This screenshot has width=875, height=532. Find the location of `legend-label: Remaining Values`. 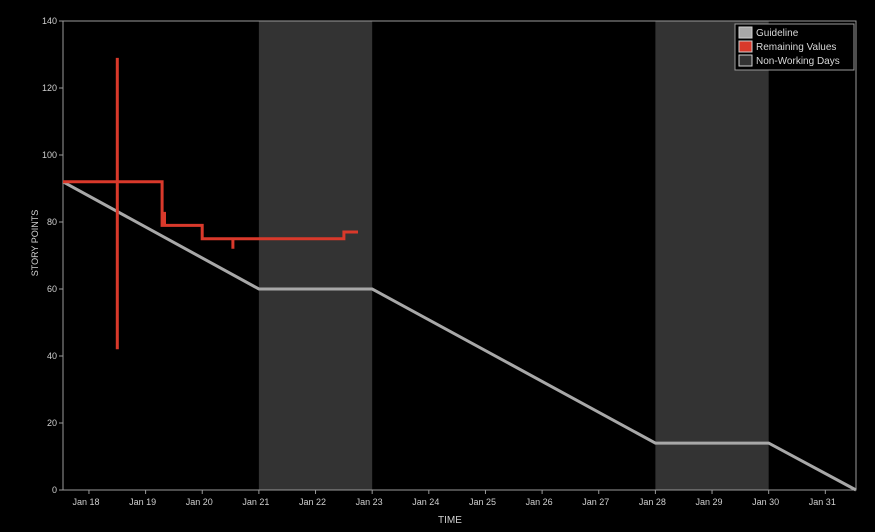

legend-label: Remaining Values is located at coordinates (796, 47).